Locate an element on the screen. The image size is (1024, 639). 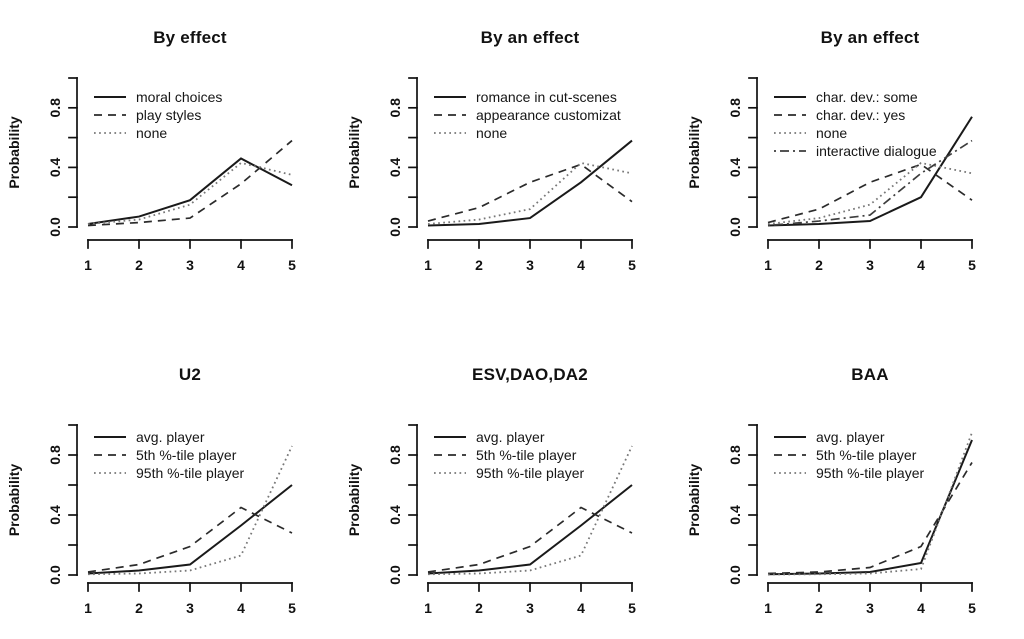
chart-title: BAA is located at coordinates (870, 374).